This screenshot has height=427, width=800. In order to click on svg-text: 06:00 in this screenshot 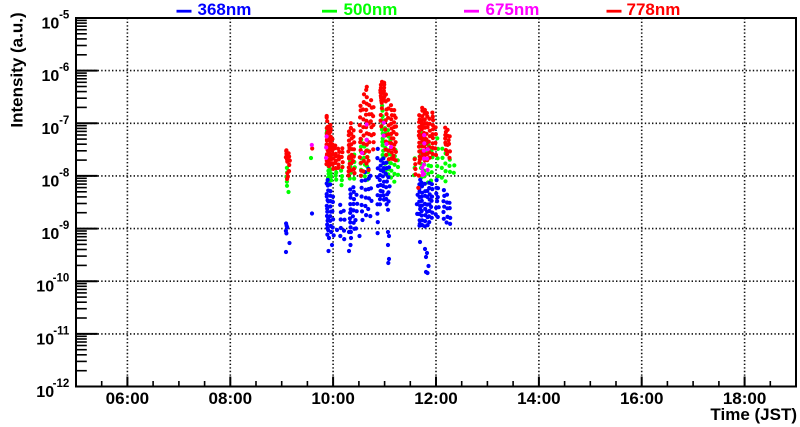, I will do `click(127, 398)`.